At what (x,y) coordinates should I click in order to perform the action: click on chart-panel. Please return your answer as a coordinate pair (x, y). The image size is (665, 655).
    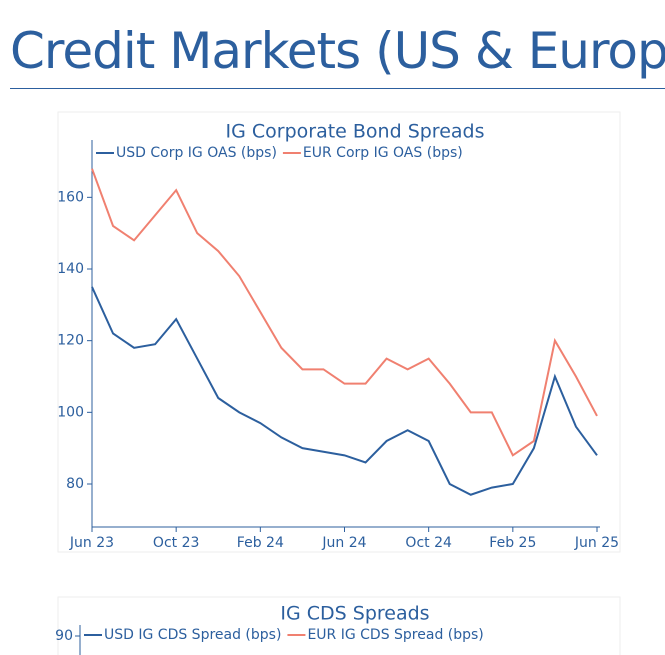
    Looking at the image, I should click on (339, 625).